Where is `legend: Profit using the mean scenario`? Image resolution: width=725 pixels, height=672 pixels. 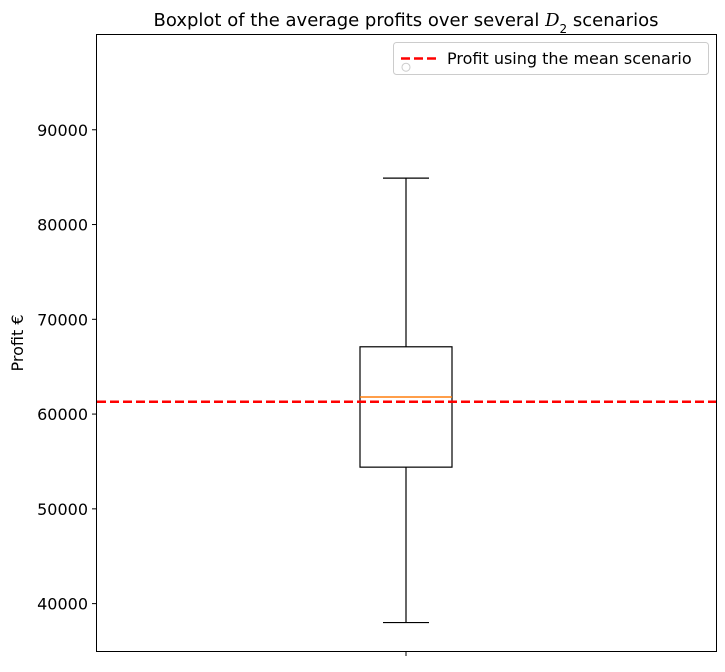 legend: Profit using the mean scenario is located at coordinates (551, 58).